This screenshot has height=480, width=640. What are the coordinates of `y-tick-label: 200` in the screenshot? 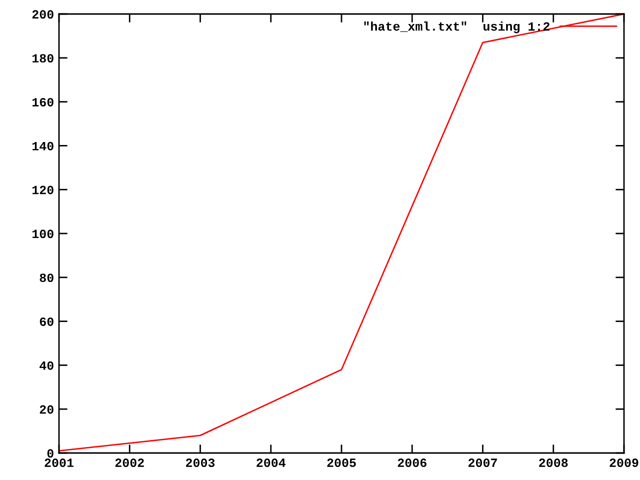 It's located at (43, 14).